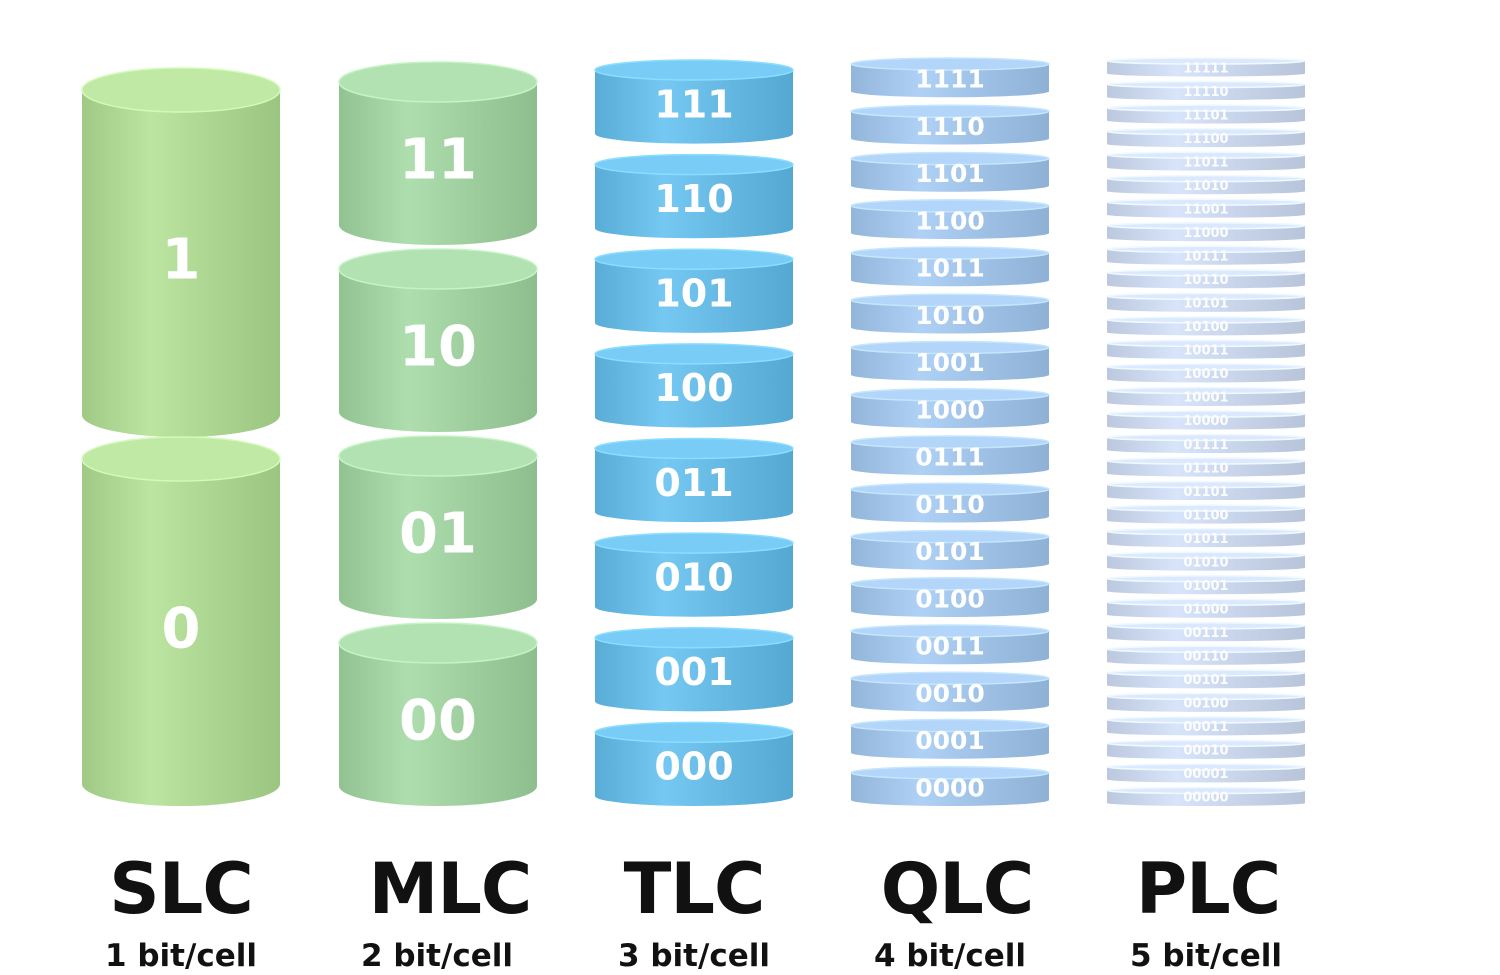 This screenshot has width=1500, height=975. I want to click on qlc-state-label: 0001, so click(950, 740).